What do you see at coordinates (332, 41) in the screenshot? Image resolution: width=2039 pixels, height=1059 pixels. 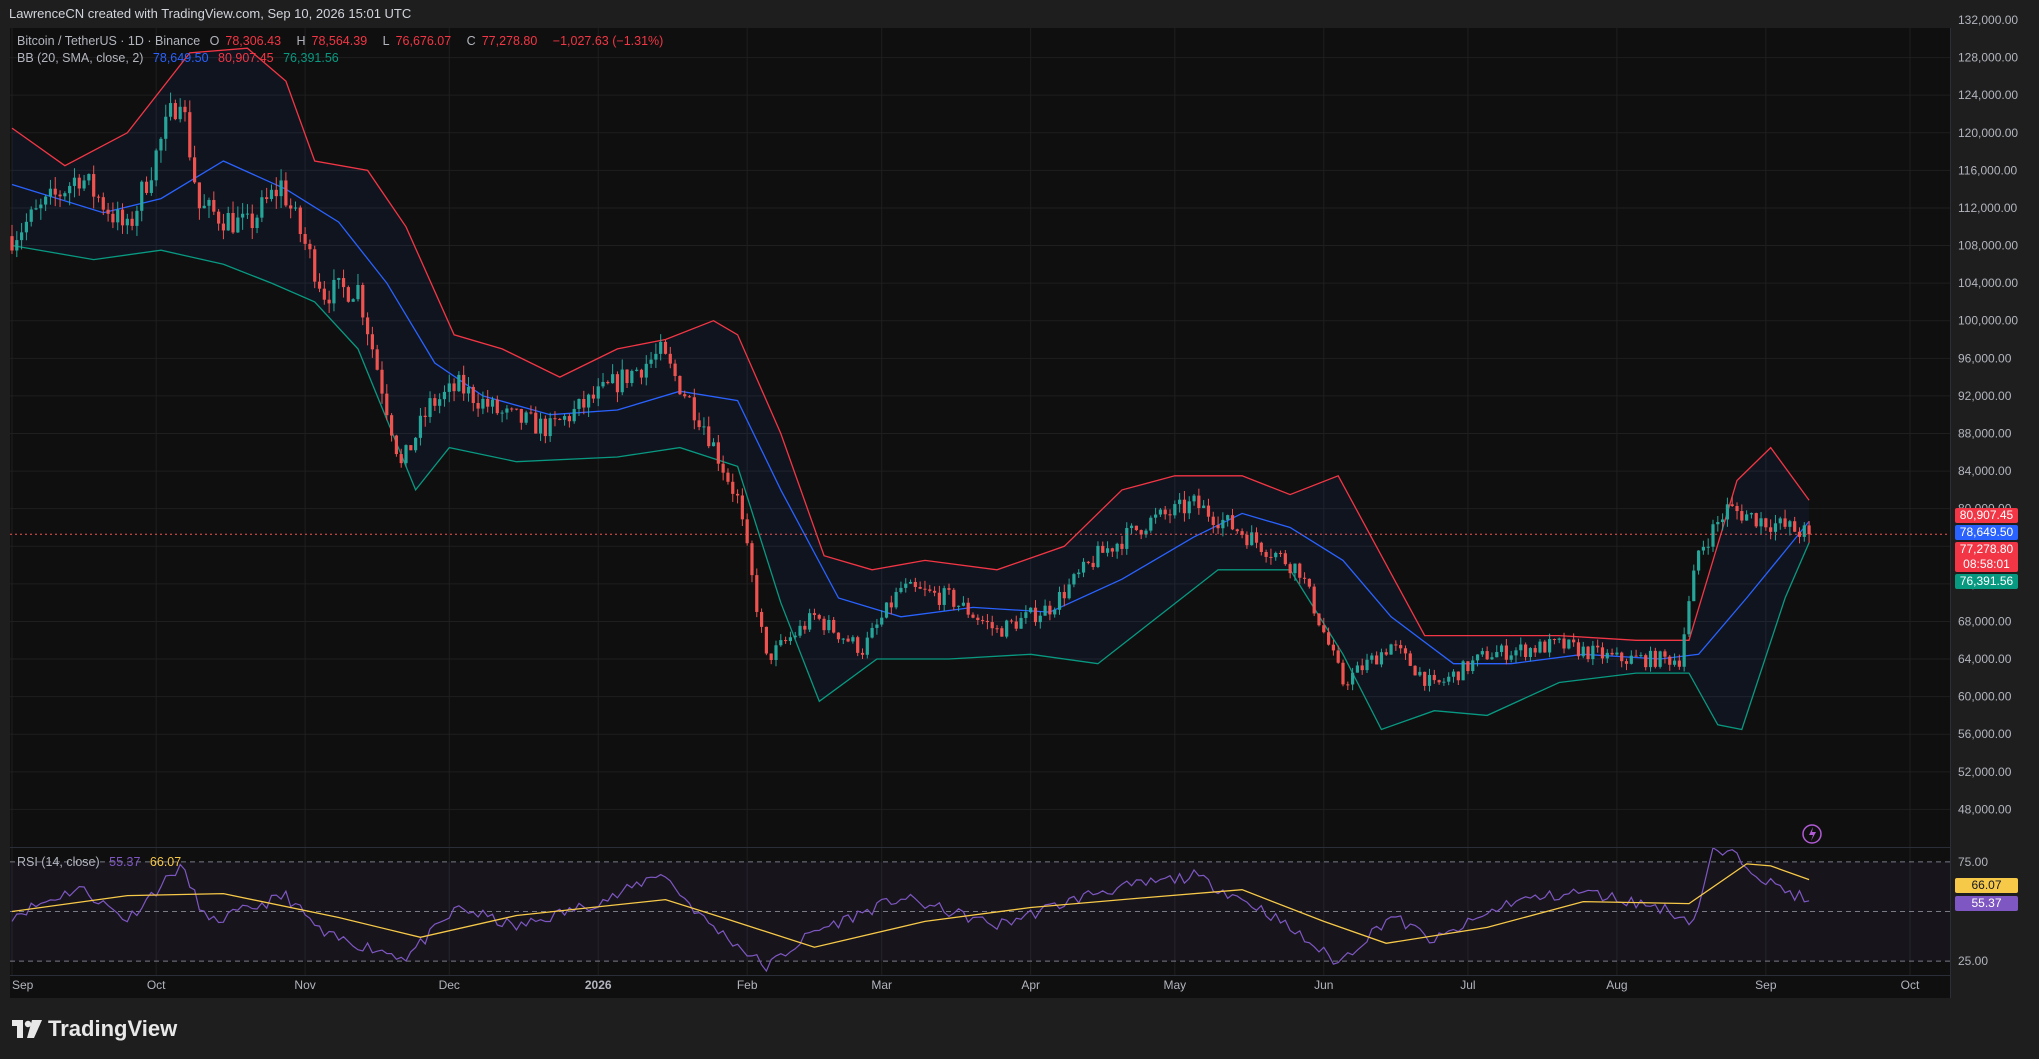 I see `ohlc-high: H 78,564.39` at bounding box center [332, 41].